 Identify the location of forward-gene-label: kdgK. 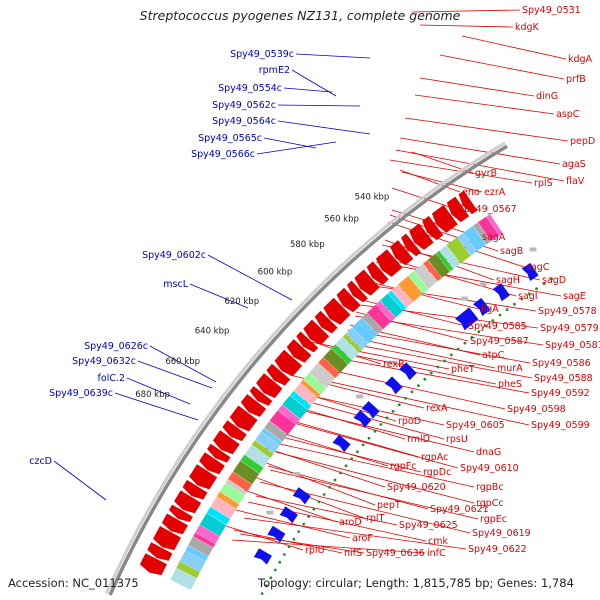
(527, 27).